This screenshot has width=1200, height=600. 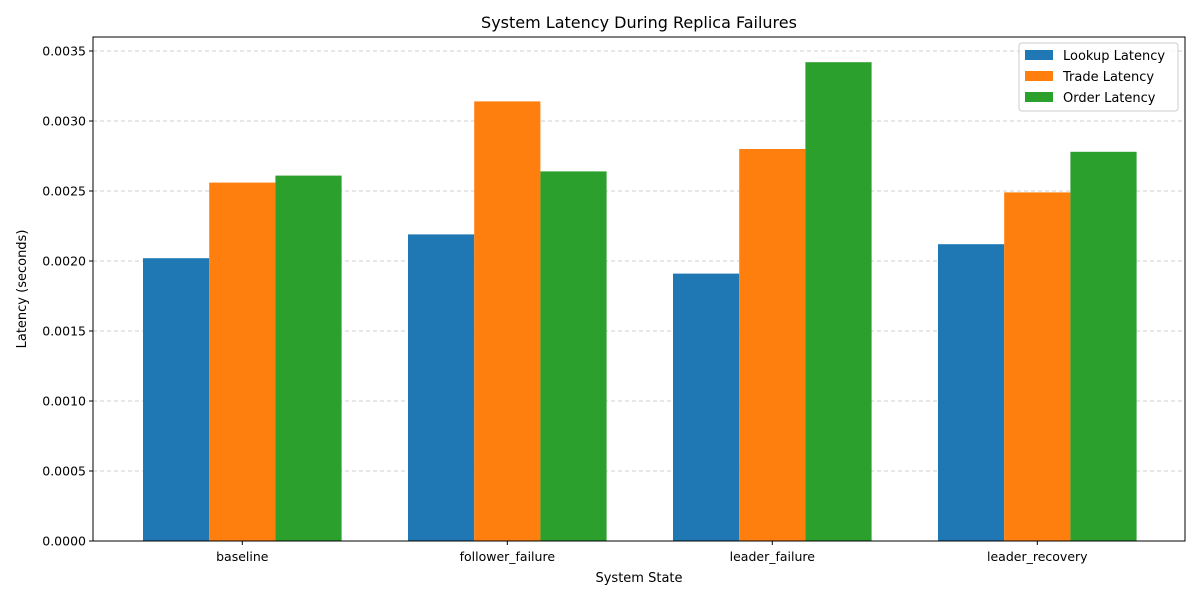 I want to click on y-tick-label: 0.0015, so click(x=64, y=331).